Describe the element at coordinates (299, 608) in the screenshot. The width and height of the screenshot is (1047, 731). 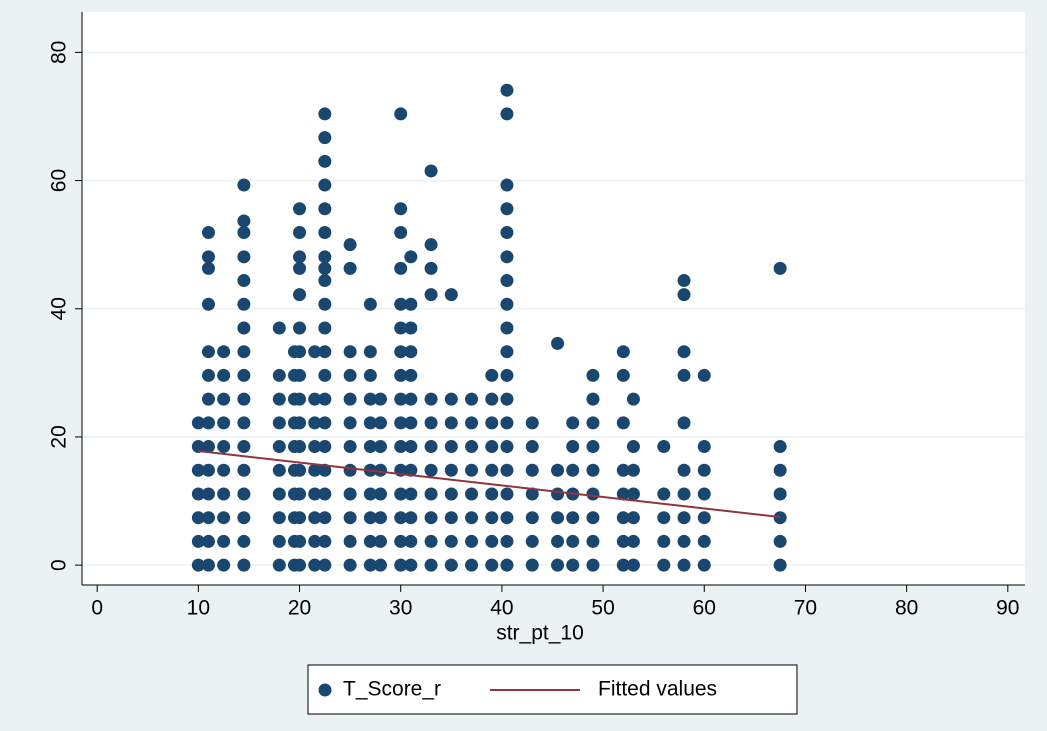
I see `x-tick-label: 20` at that location.